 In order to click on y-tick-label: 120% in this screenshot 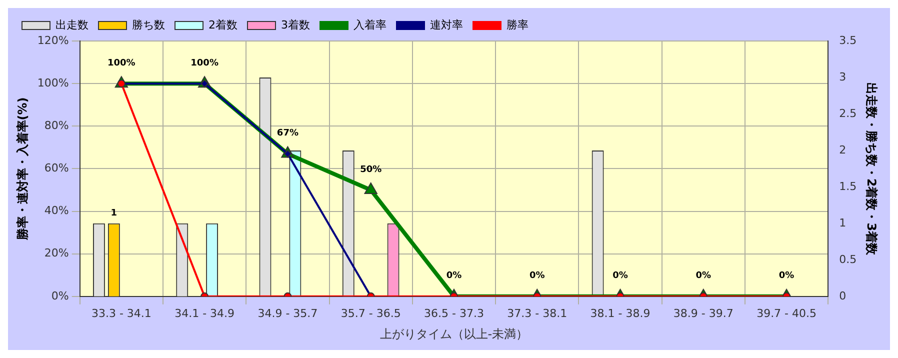, I will do `click(53, 40)`.